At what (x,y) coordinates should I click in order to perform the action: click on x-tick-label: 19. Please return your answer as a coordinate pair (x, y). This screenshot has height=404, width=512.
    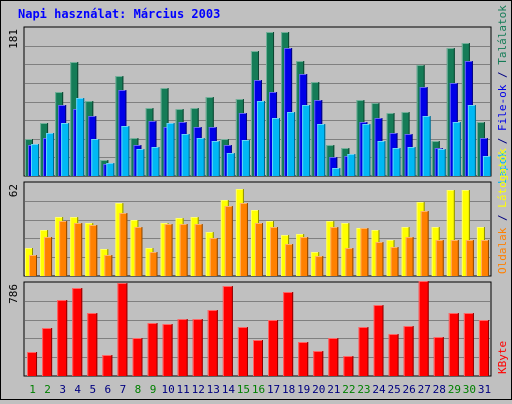
    Looking at the image, I should click on (303, 389).